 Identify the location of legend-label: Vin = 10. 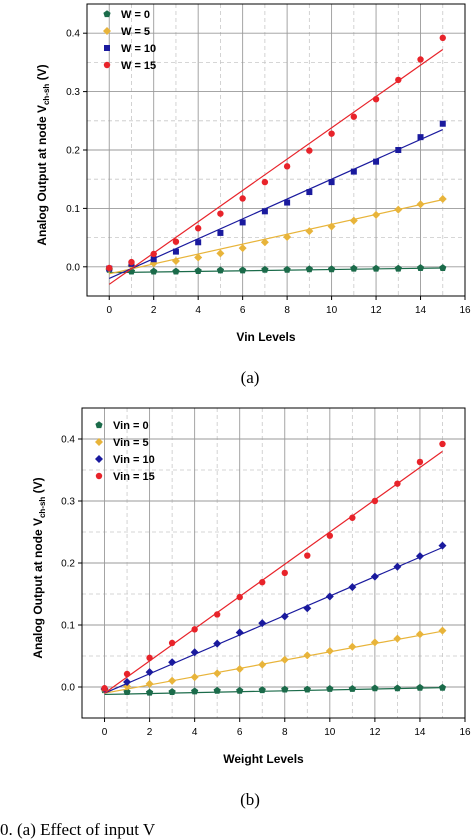
(134, 460).